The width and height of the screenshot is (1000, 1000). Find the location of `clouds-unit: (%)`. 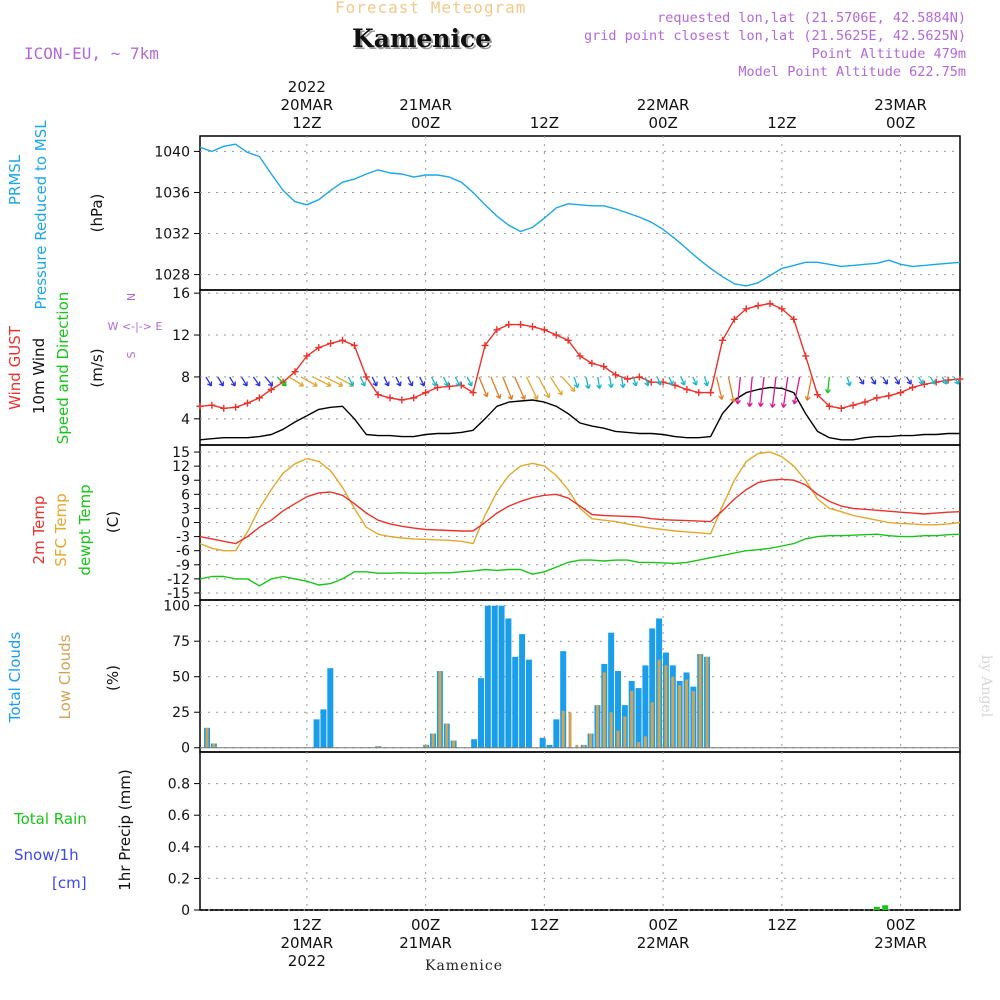

clouds-unit: (%) is located at coordinates (113, 678).